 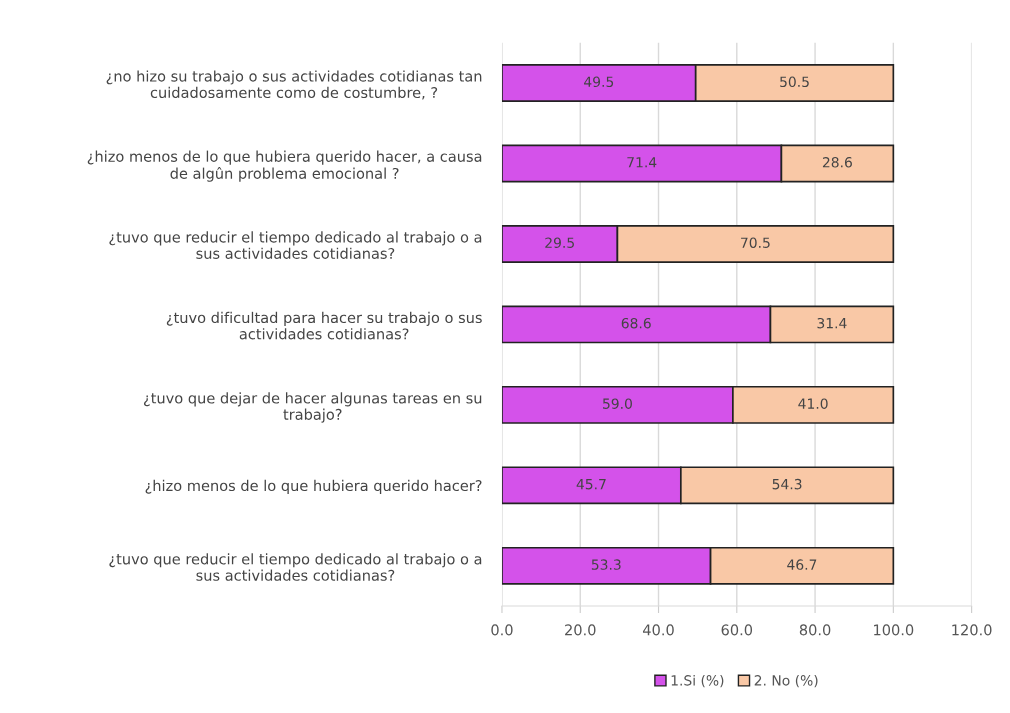 I want to click on x-tick-label: 100.0, so click(x=894, y=630).